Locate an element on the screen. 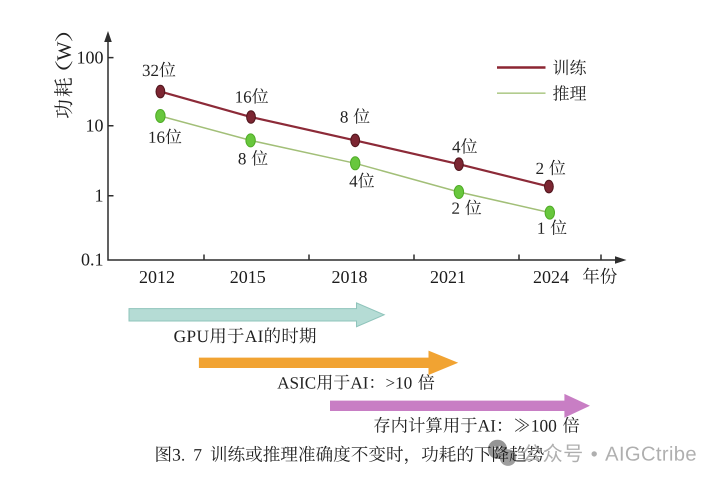  svg-text: 2018 is located at coordinates (350, 277).